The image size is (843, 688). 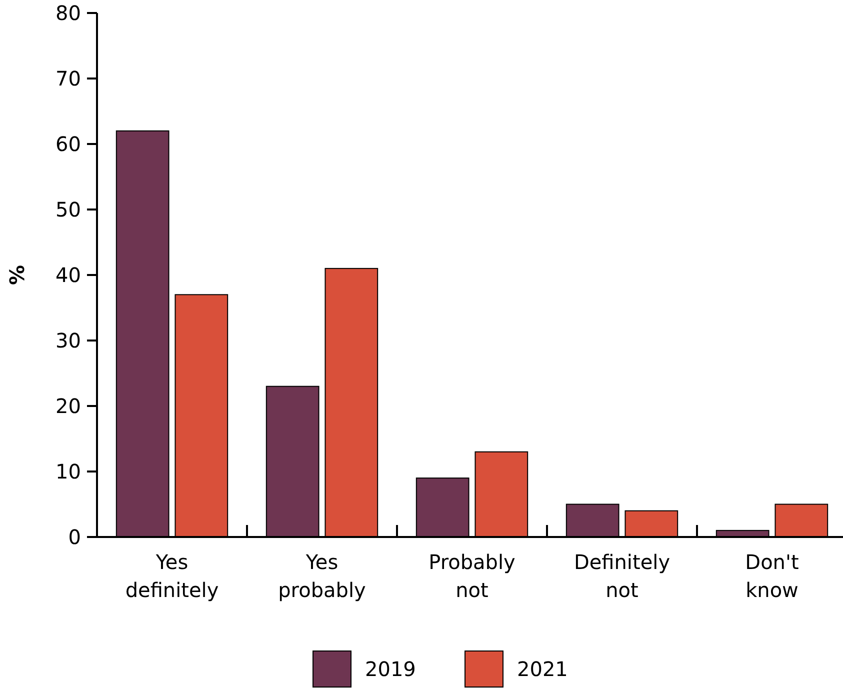 What do you see at coordinates (17, 275) in the screenshot?
I see `y-axis-title: %` at bounding box center [17, 275].